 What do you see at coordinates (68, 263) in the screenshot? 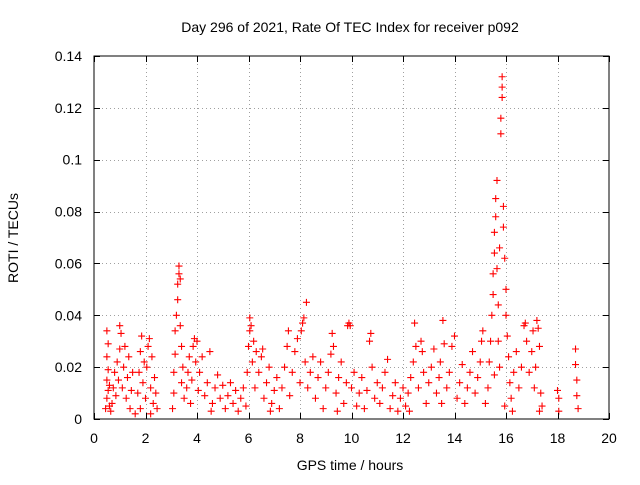
I see `y-tick-label: 0.06` at bounding box center [68, 263].